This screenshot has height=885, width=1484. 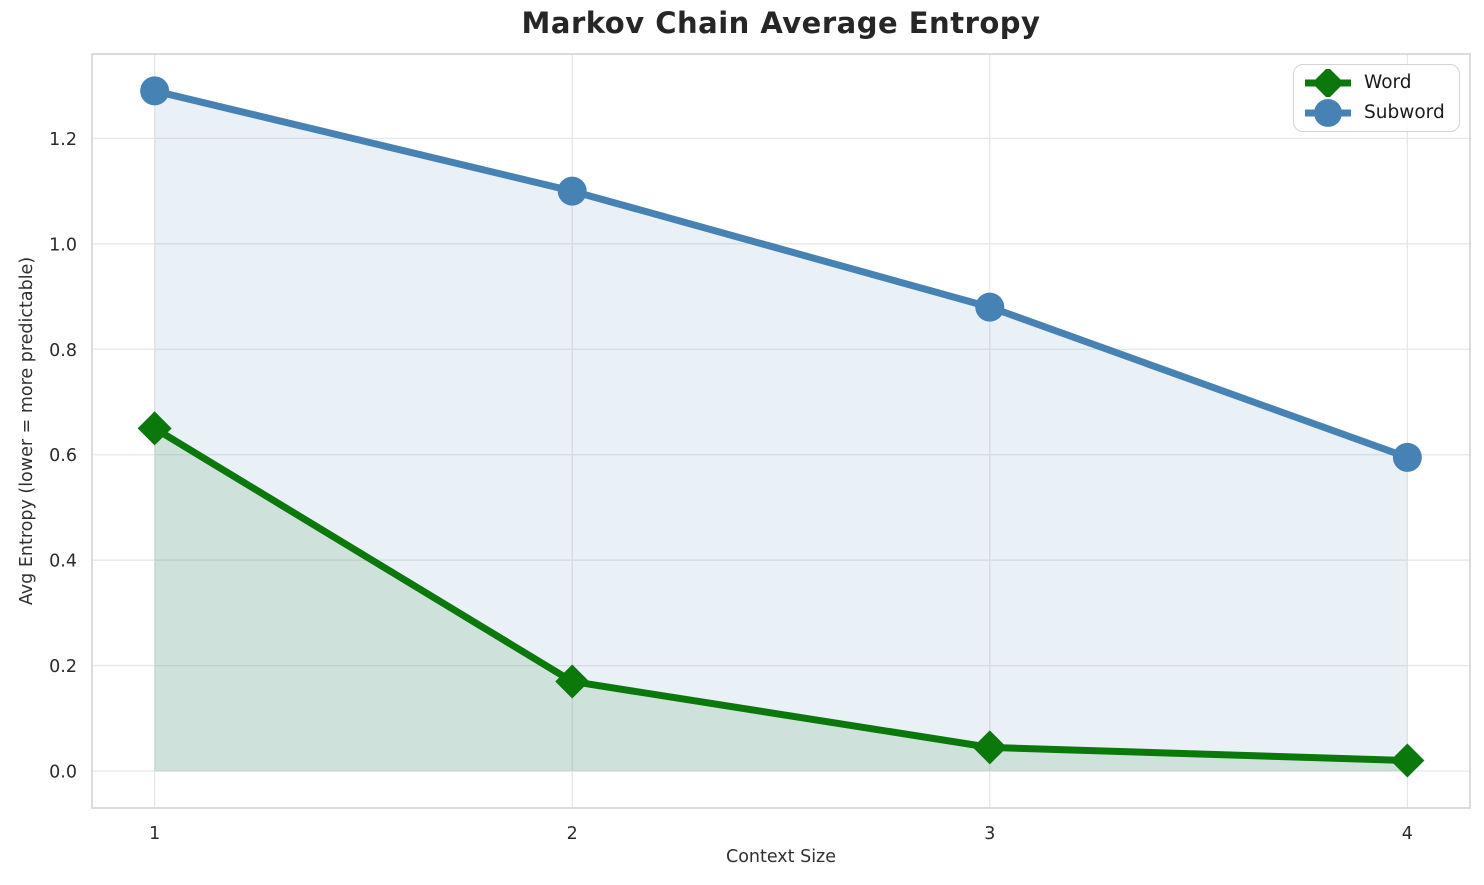 What do you see at coordinates (63, 351) in the screenshot?
I see `y-tick-0.8: 0.8` at bounding box center [63, 351].